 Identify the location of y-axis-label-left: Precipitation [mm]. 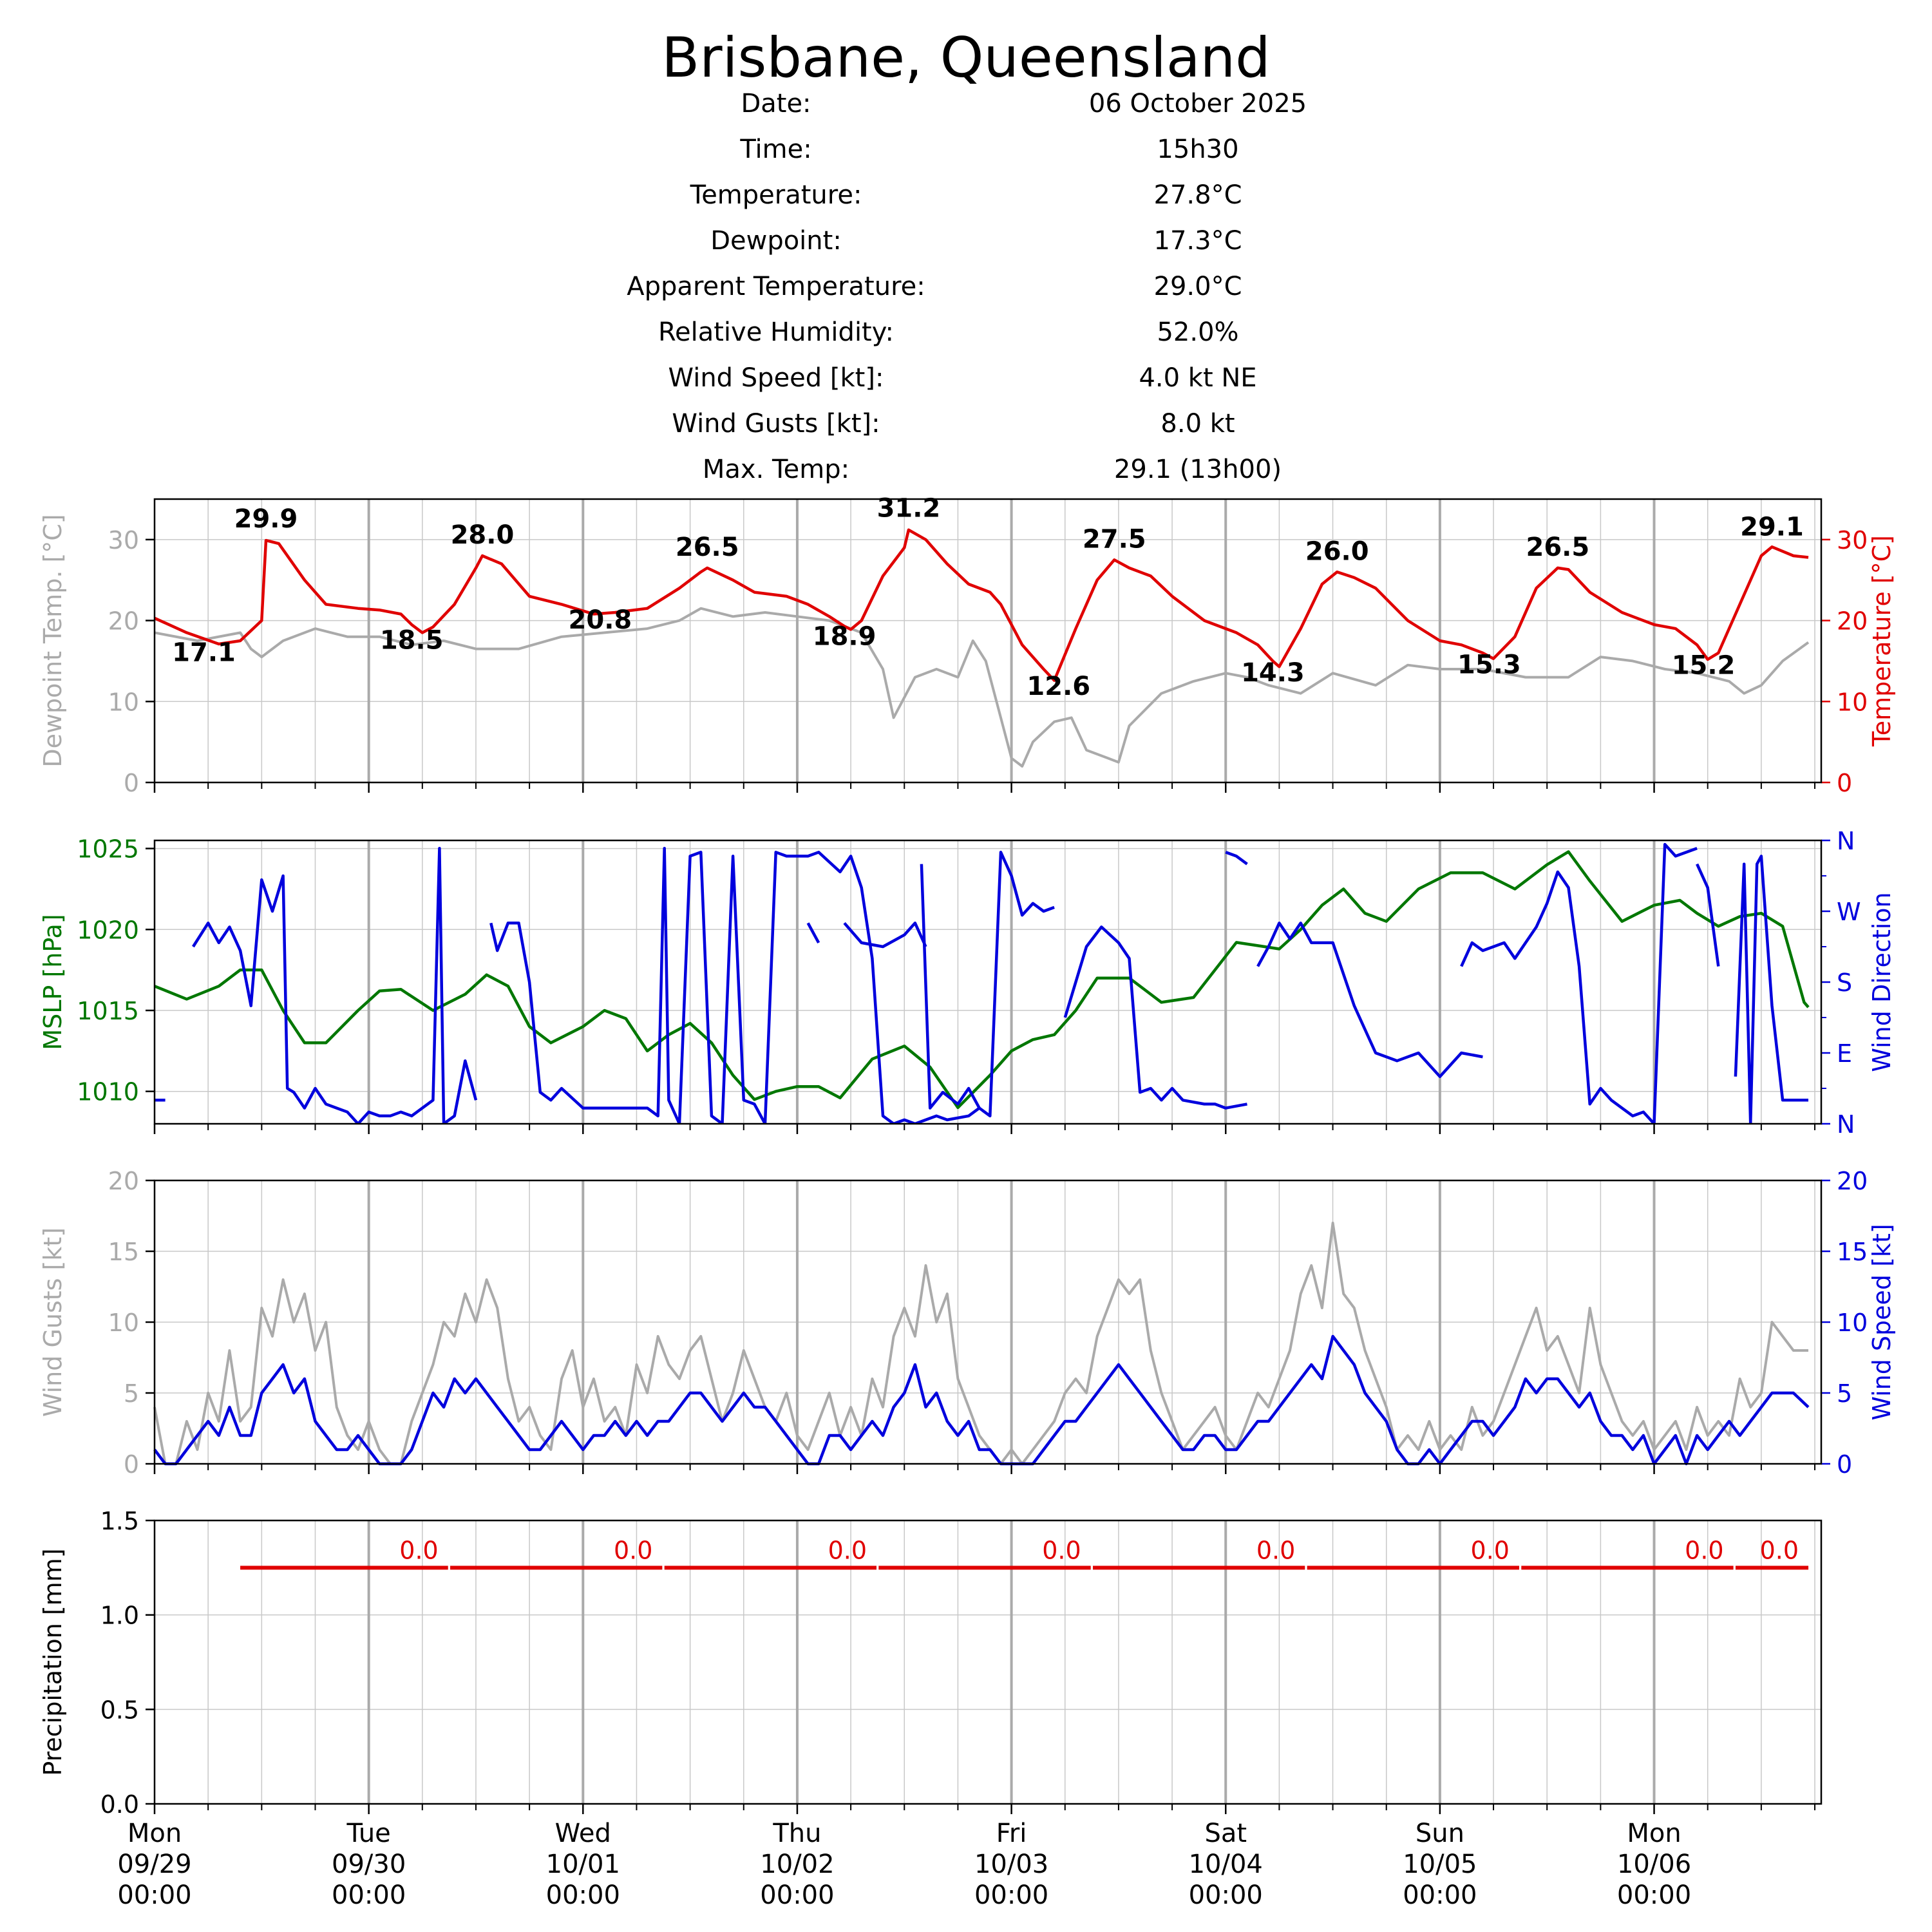
(53, 1662).